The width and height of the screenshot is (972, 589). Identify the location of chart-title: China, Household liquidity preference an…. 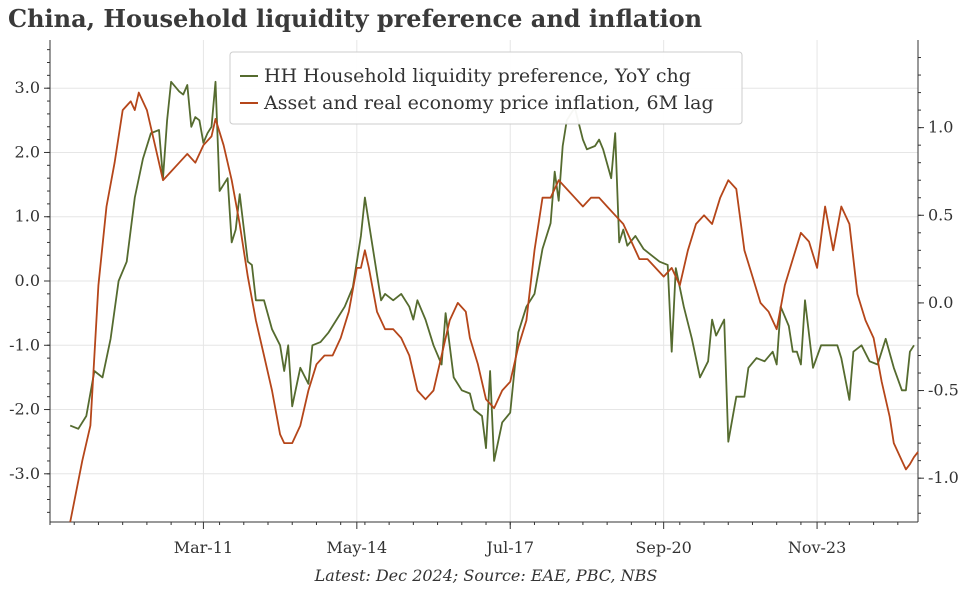
(355, 18).